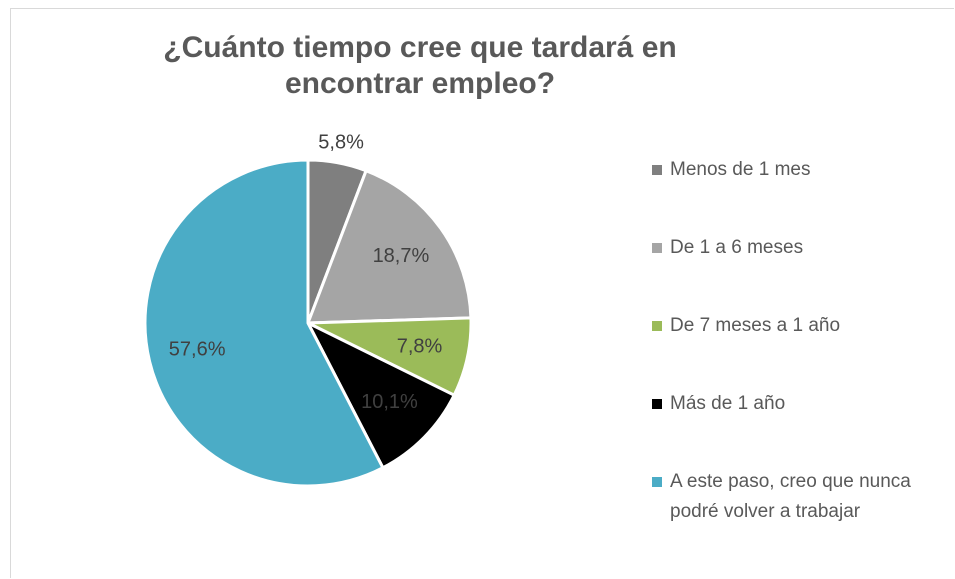  What do you see at coordinates (740, 169) in the screenshot?
I see `legend-label: Menos de 1 mes` at bounding box center [740, 169].